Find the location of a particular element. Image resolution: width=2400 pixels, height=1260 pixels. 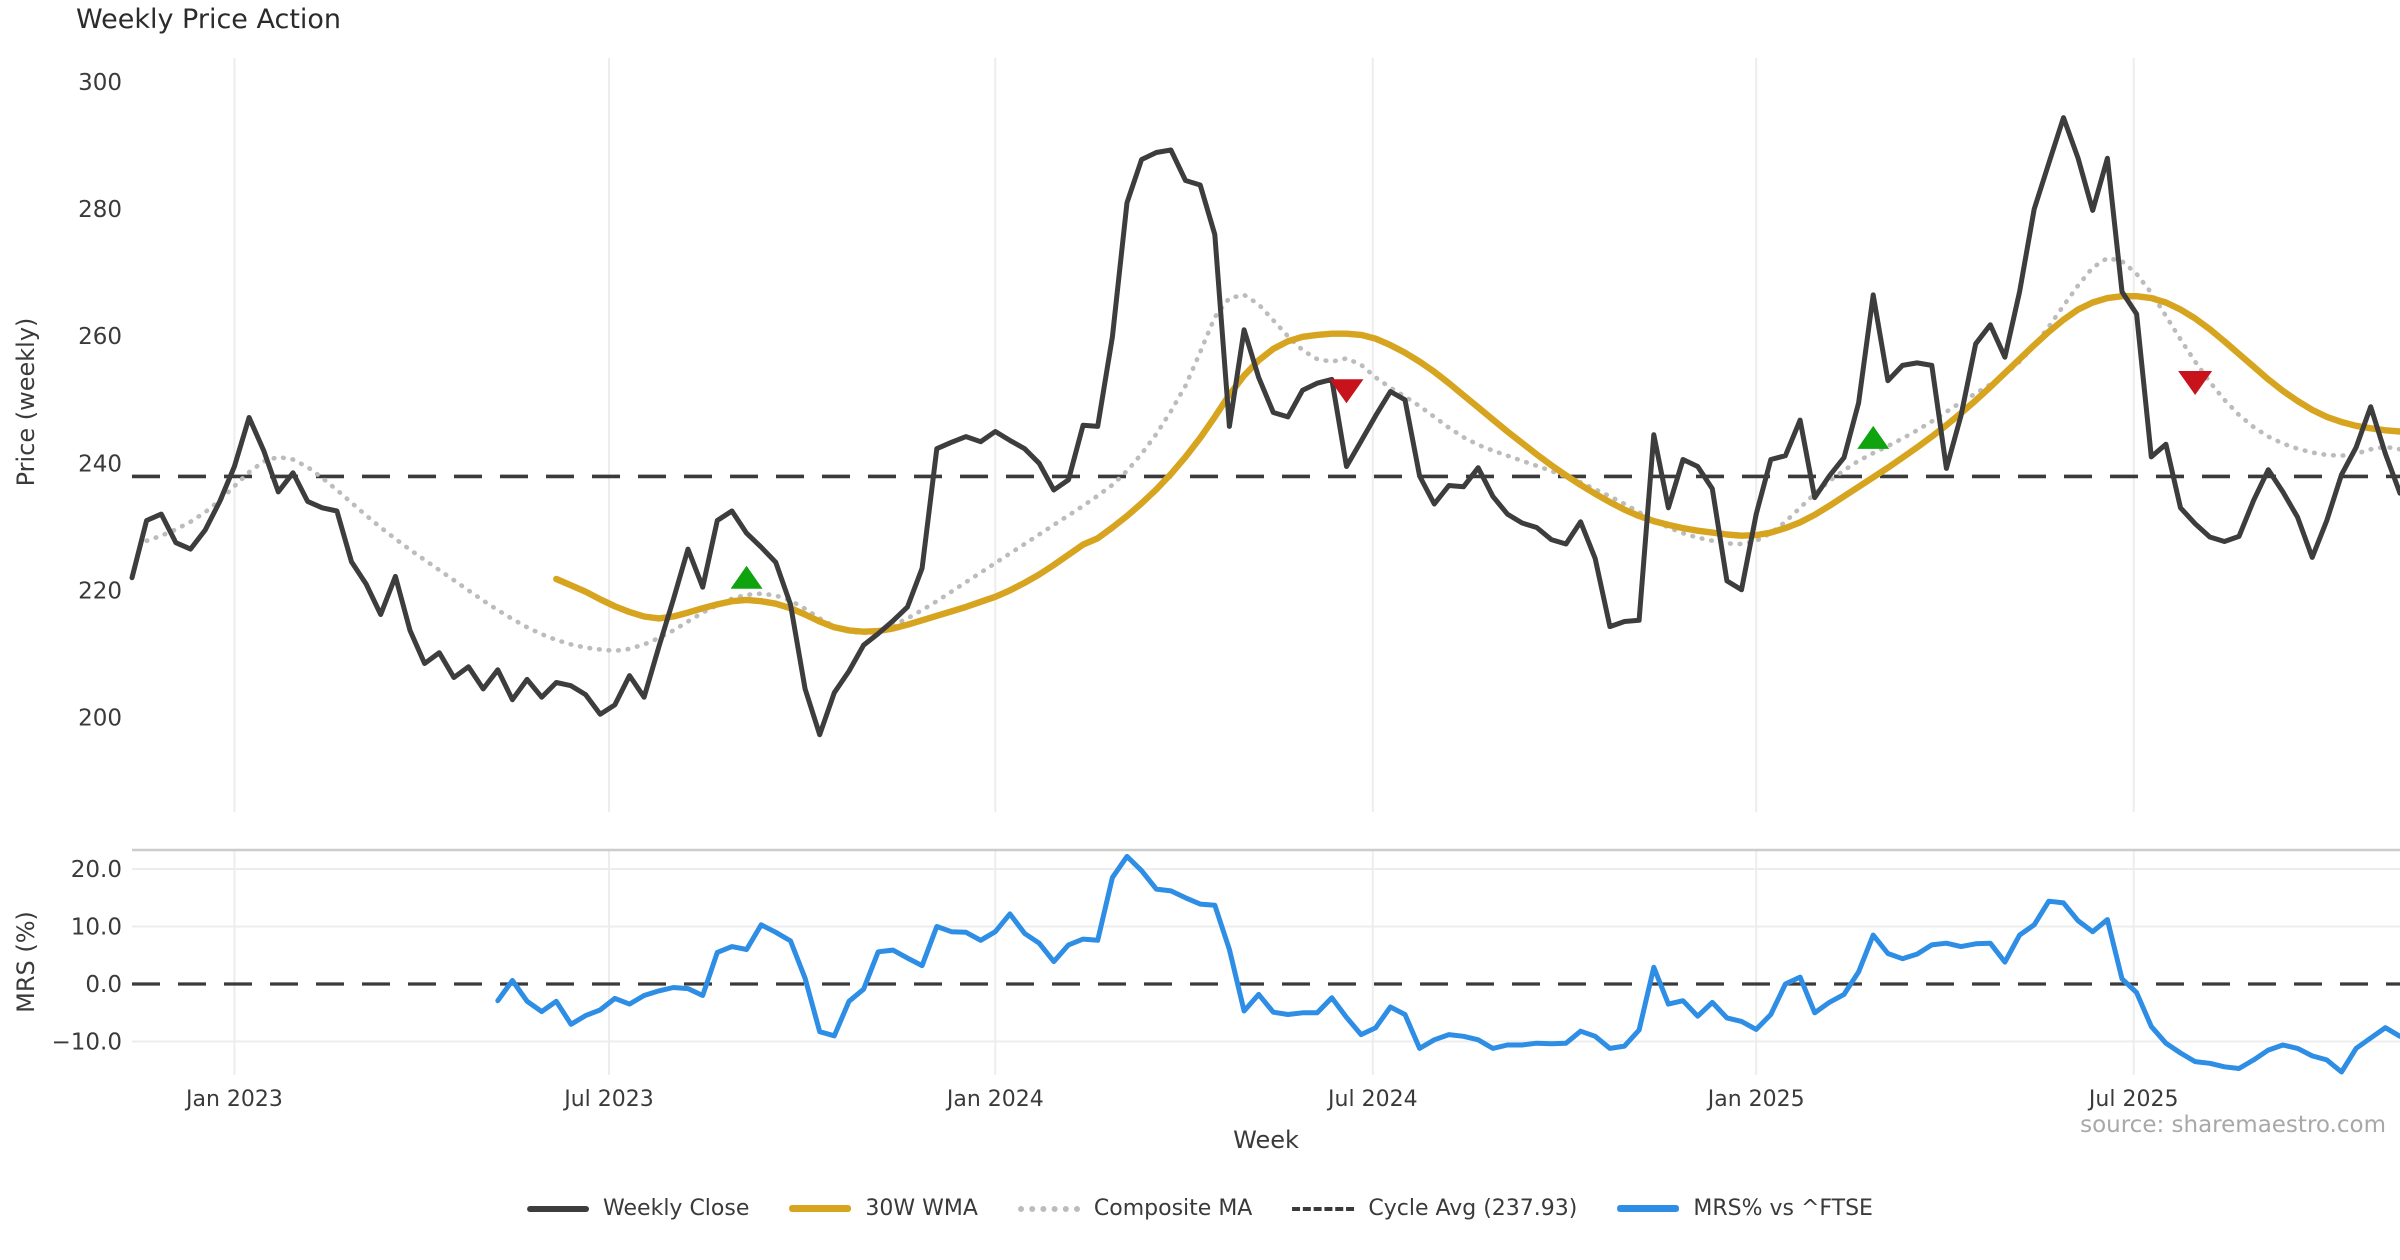

source-note: source: sharemaestro.com is located at coordinates (2233, 1125).